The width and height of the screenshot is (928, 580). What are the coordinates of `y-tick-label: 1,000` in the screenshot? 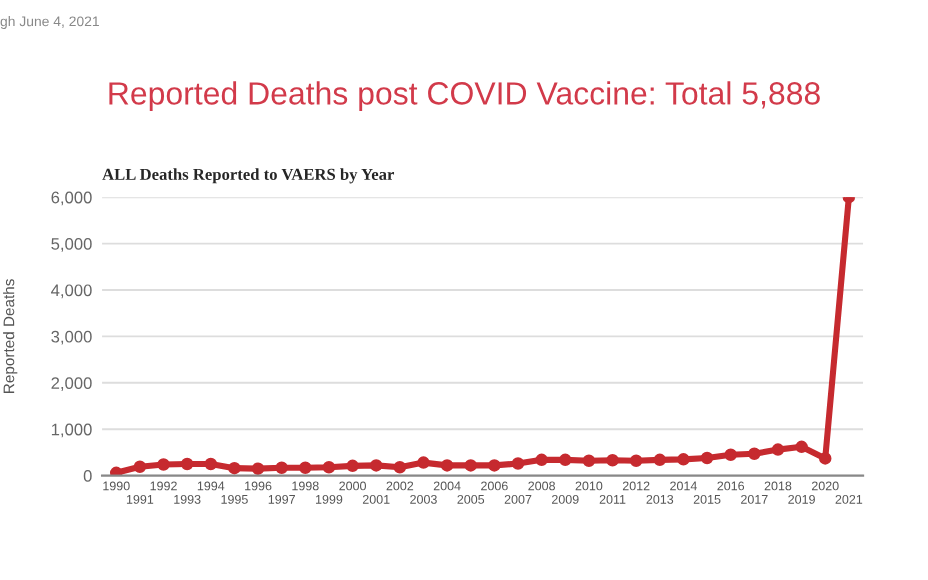 It's located at (71, 430).